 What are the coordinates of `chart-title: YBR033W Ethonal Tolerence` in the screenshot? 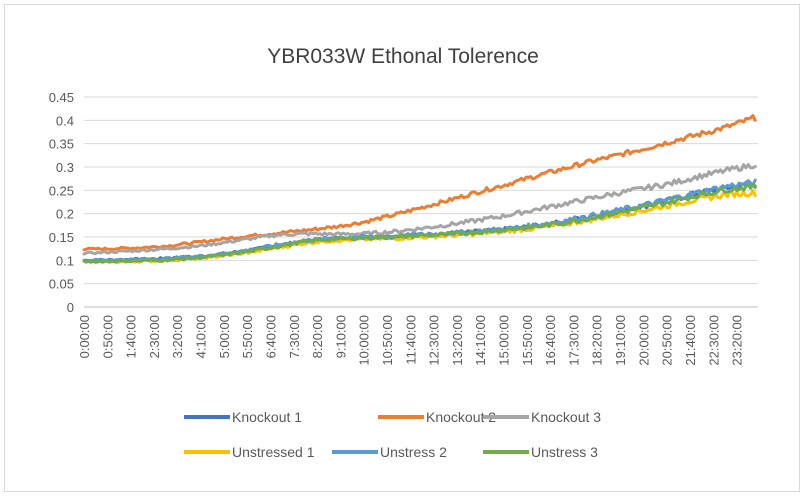 It's located at (403, 56).